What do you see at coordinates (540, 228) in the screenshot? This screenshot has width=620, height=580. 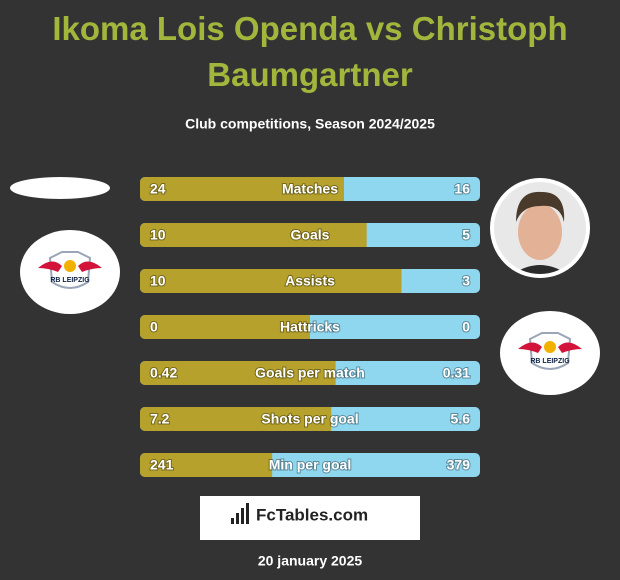 I see `player-photo` at bounding box center [540, 228].